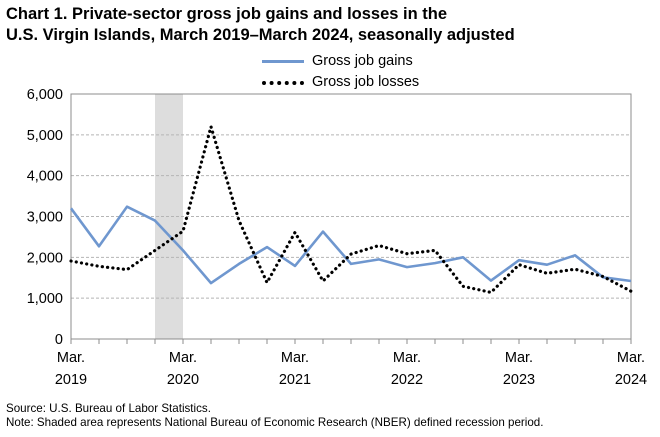  I want to click on y-tick-label: 4,000, so click(45, 177).